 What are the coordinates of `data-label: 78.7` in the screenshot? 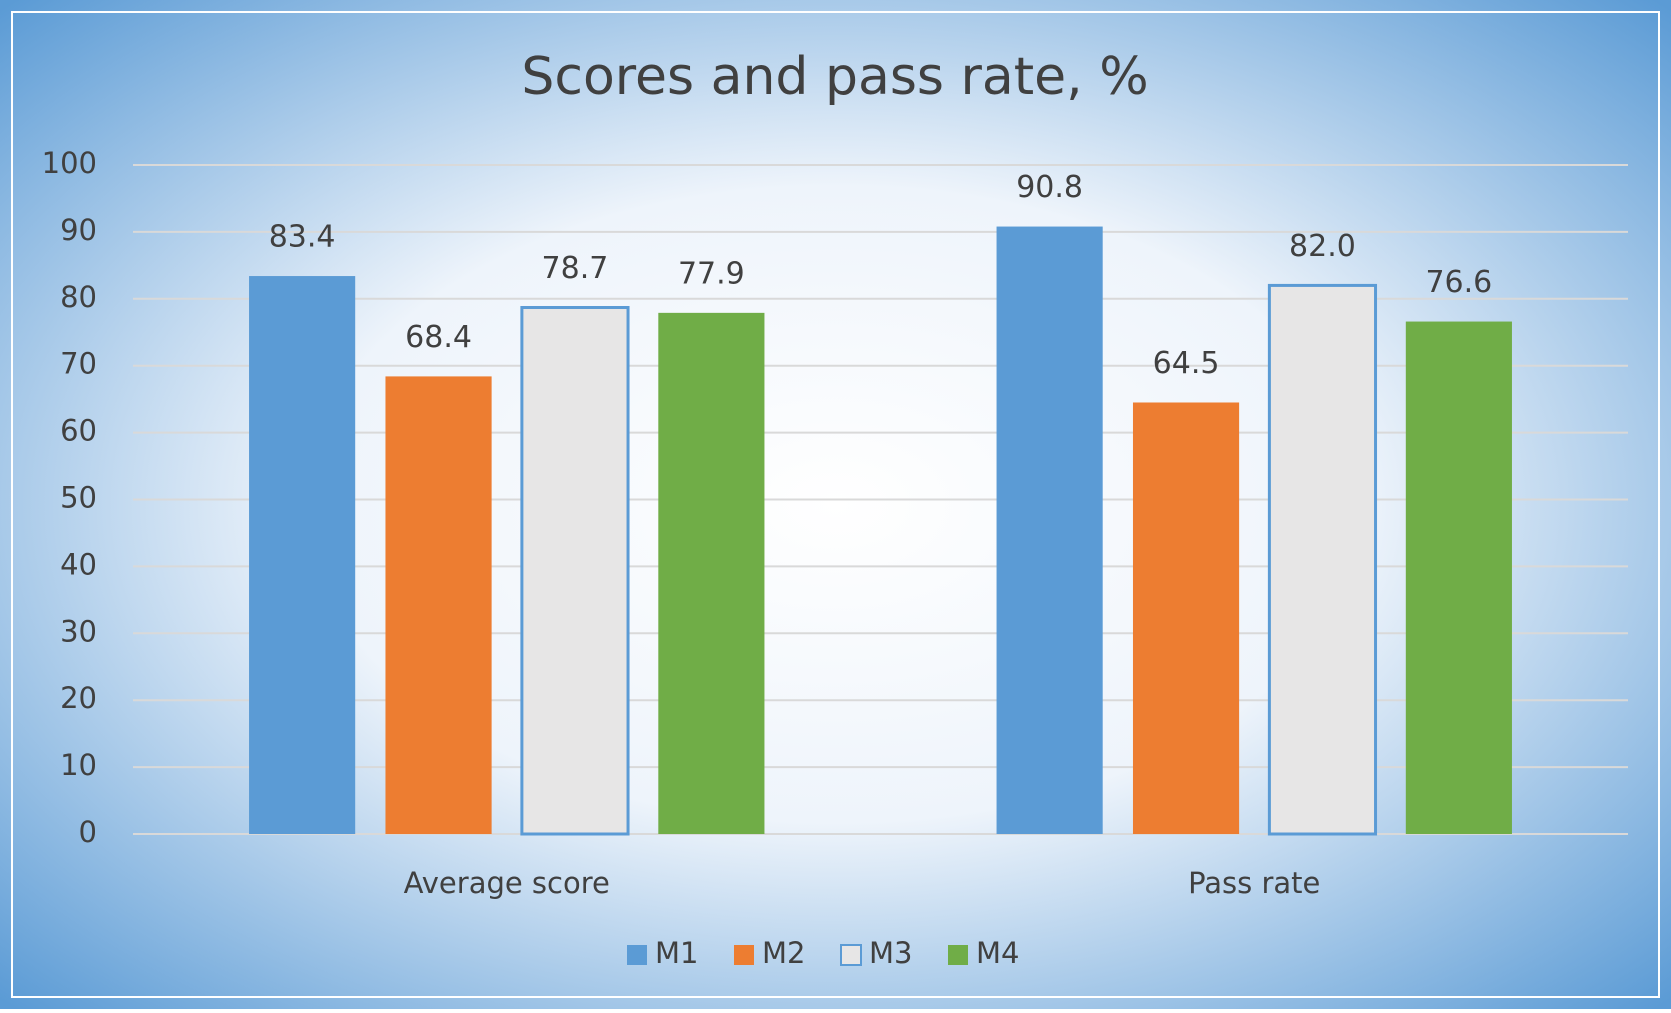 It's located at (575, 268).